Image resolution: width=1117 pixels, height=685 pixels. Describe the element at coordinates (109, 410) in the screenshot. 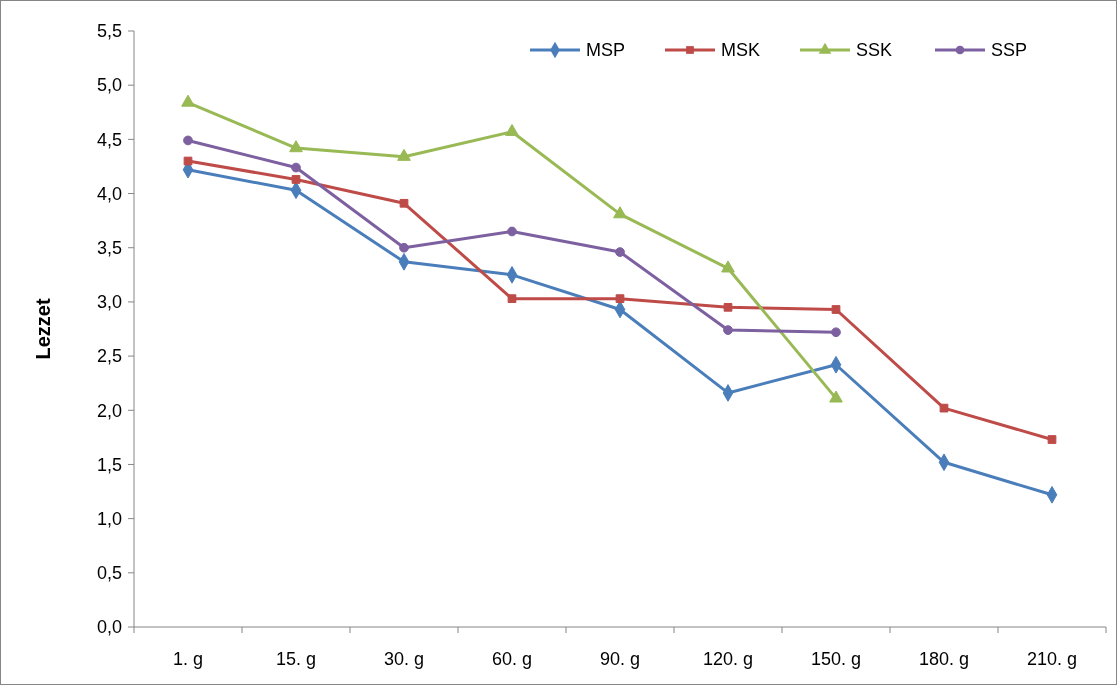

I see `y-tick-label: 2,0` at that location.